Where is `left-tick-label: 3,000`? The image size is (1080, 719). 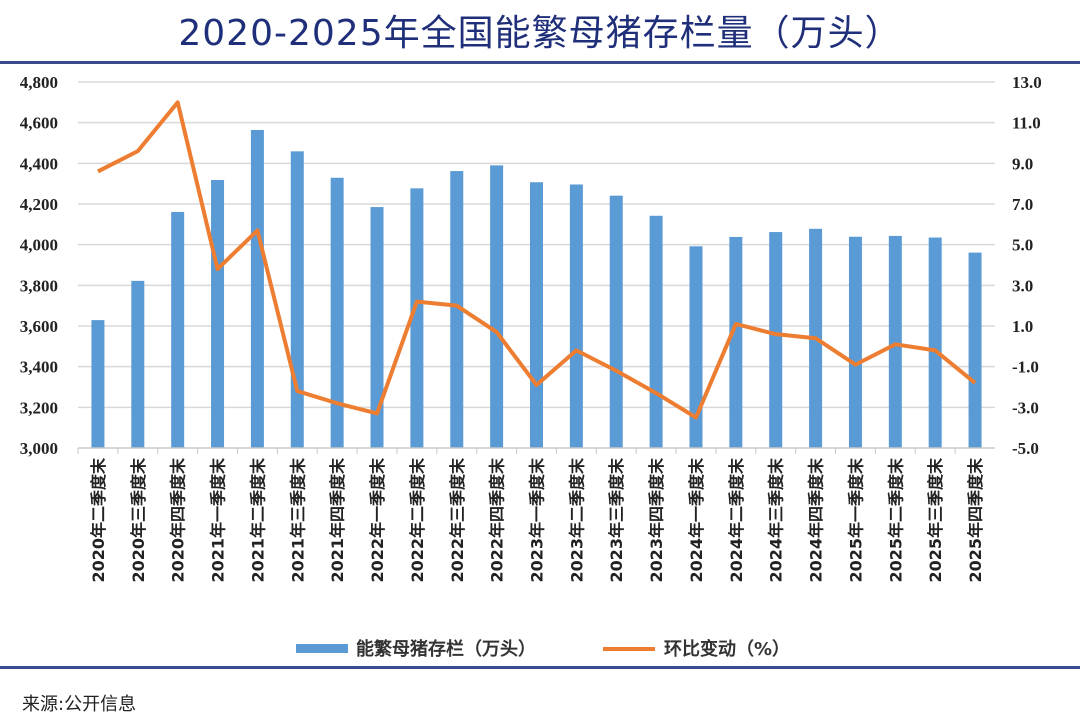
left-tick-label: 3,000 is located at coordinates (39, 448).